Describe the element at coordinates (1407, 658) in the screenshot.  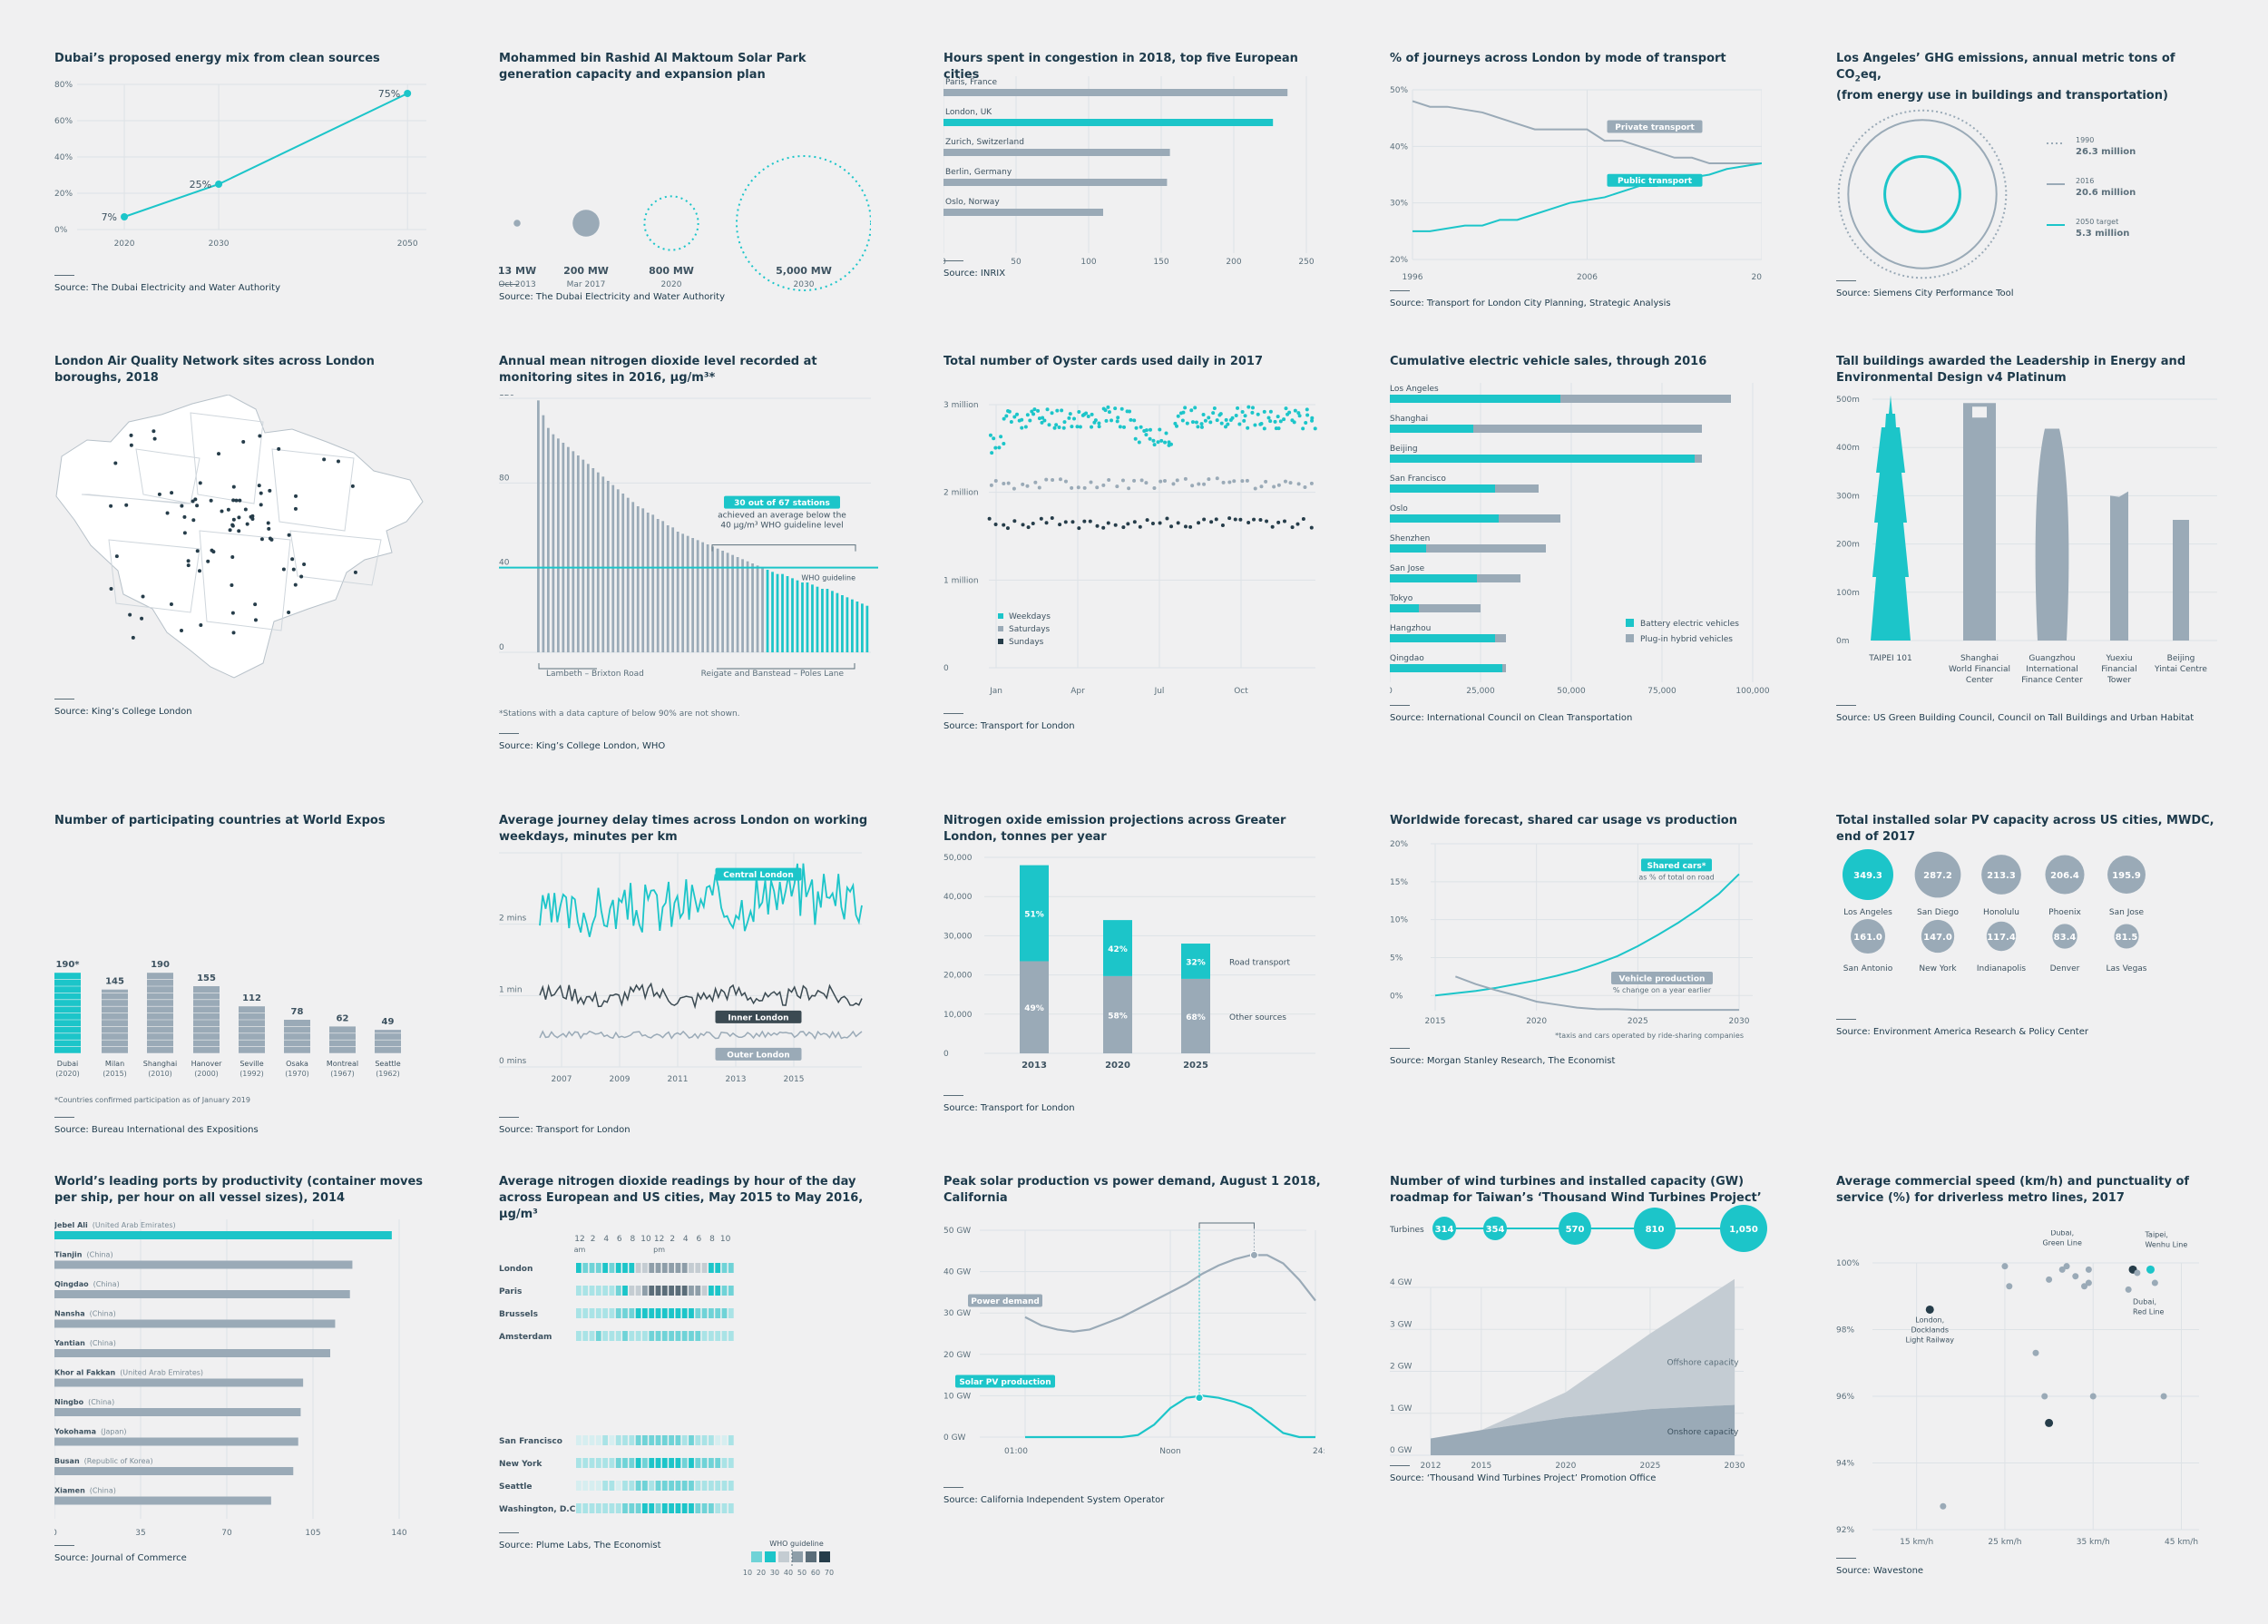
I see `bar-category: Qingdao` at that location.